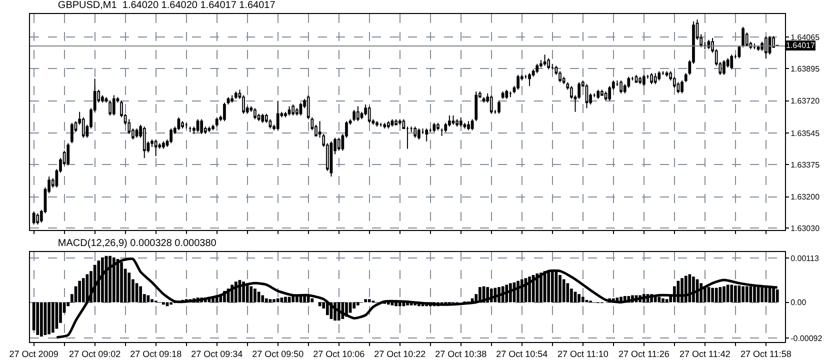 Image resolution: width=831 pixels, height=360 pixels. Describe the element at coordinates (278, 353) in the screenshot. I see `x-tick-label: 27 Oct 09:50` at that location.